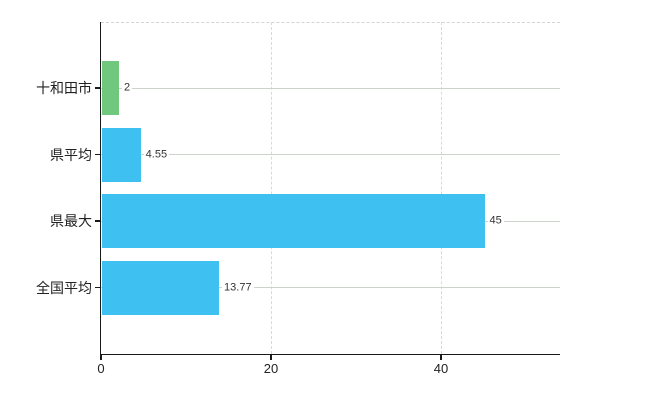 The image size is (650, 400). I want to click on category-label: 十和田市, so click(64, 88).